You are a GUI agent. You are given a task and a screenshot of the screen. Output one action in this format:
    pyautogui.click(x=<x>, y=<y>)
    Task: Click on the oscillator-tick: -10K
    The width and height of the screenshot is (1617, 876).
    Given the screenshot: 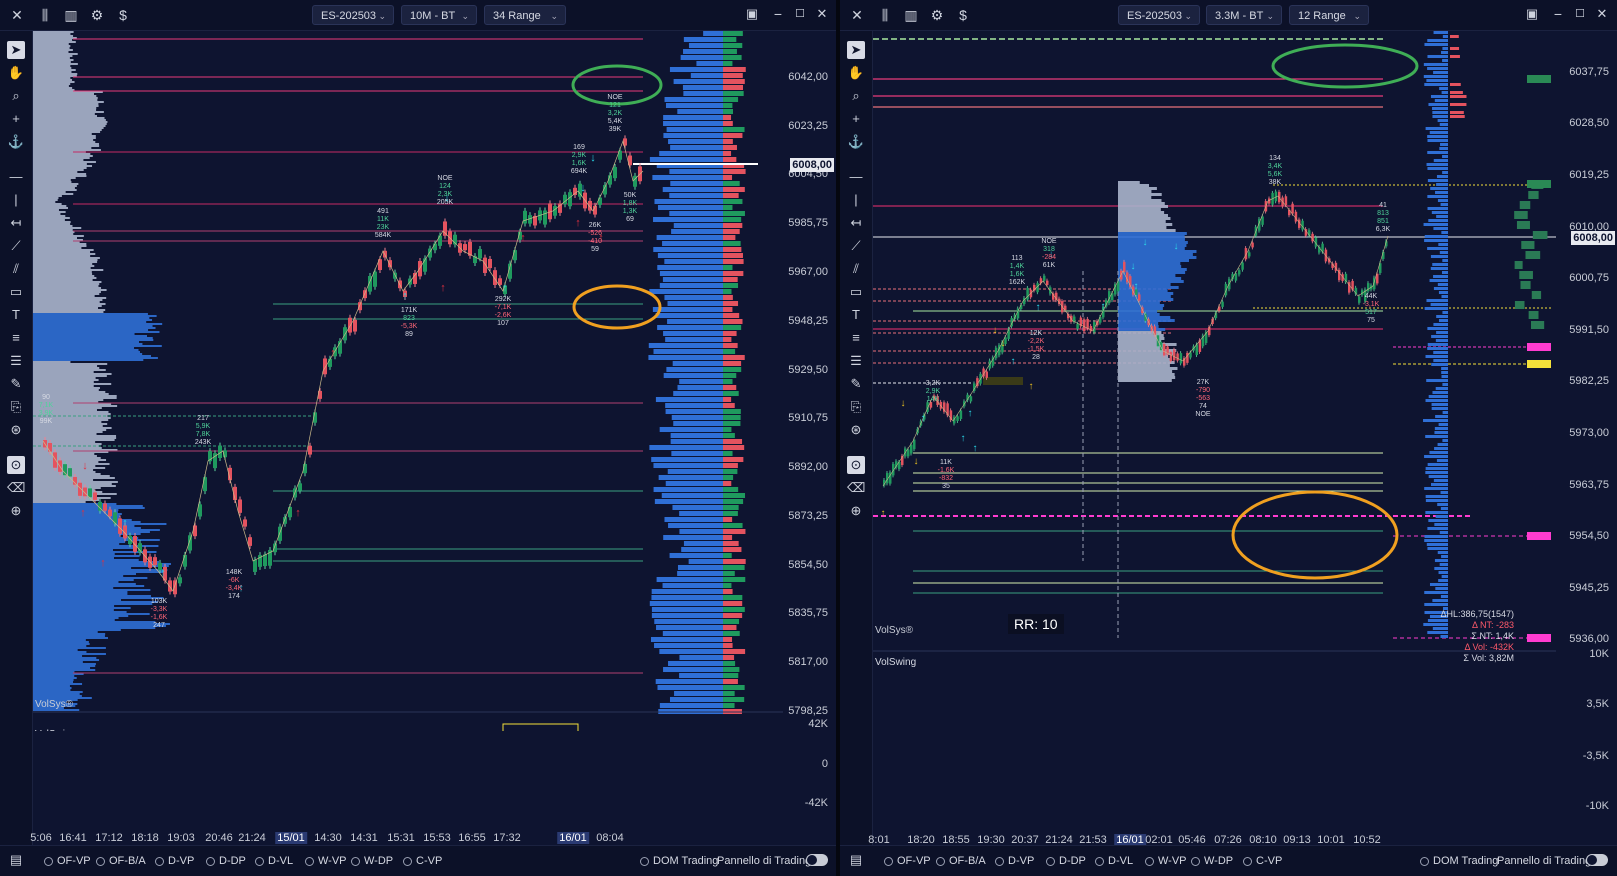 What is the action you would take?
    pyautogui.click(x=1597, y=806)
    